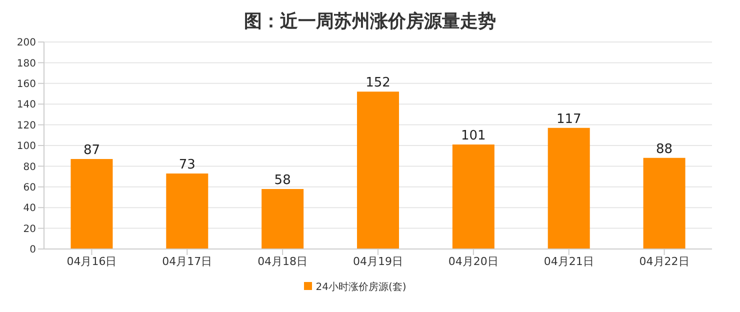 Image resolution: width=740 pixels, height=312 pixels. I want to click on data-label: 58, so click(282, 180).